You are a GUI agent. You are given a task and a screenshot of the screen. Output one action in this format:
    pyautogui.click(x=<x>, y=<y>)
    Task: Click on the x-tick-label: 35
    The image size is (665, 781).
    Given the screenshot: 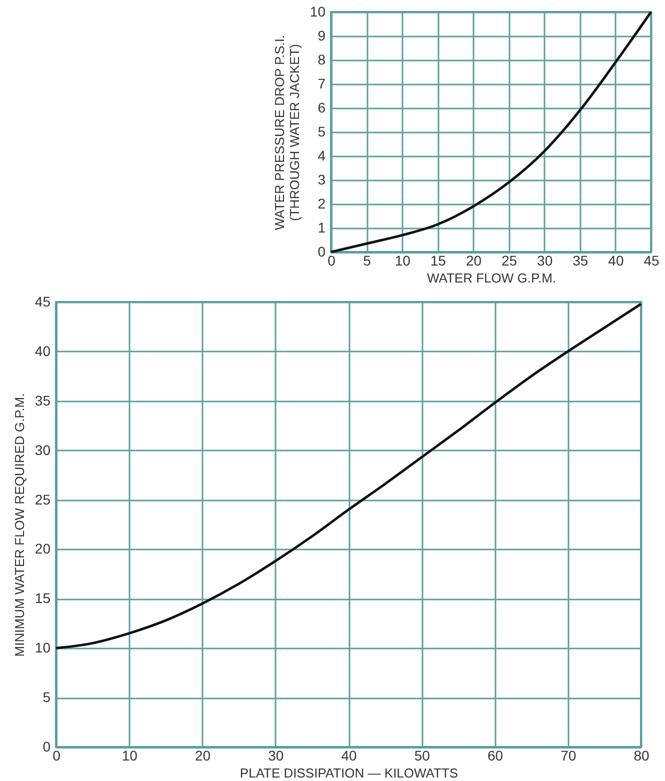 What is the action you would take?
    pyautogui.click(x=580, y=260)
    